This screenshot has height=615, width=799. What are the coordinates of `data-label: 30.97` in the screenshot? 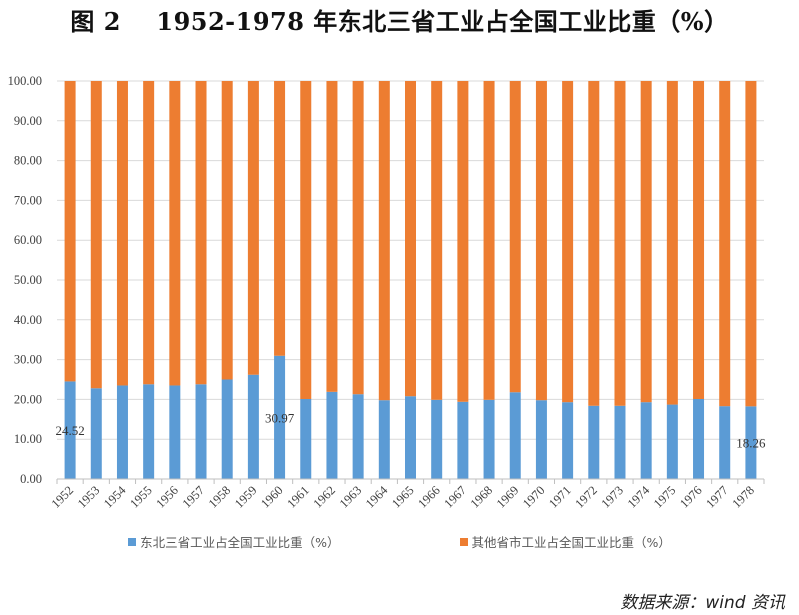 It's located at (280, 417).